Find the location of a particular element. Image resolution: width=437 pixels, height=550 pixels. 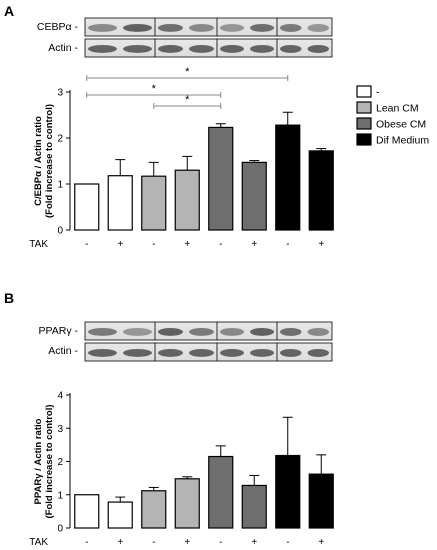

y-tick-label: 4 is located at coordinates (60, 396).